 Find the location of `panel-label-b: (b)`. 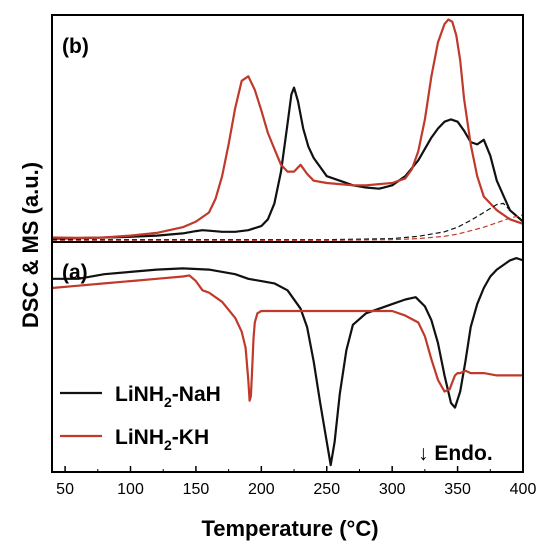

panel-label-b: (b) is located at coordinates (75, 46).